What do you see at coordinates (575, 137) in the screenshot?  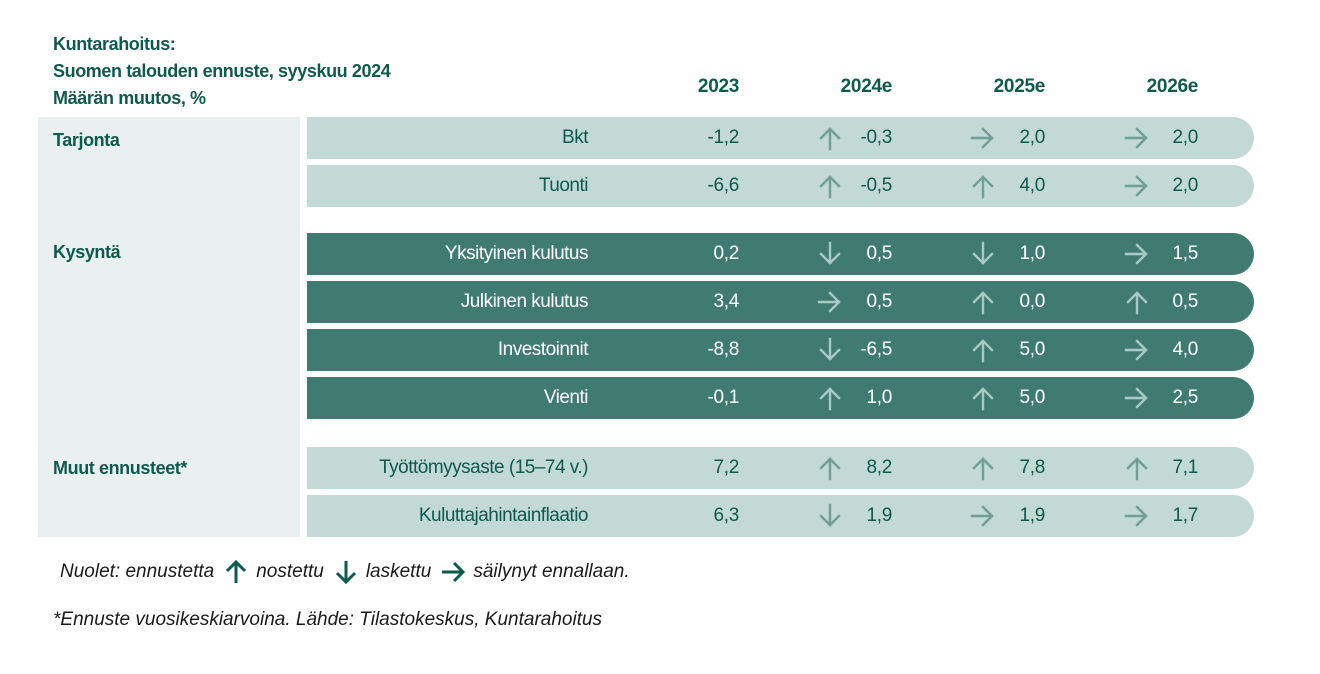 I see `row-label: Bkt` at bounding box center [575, 137].